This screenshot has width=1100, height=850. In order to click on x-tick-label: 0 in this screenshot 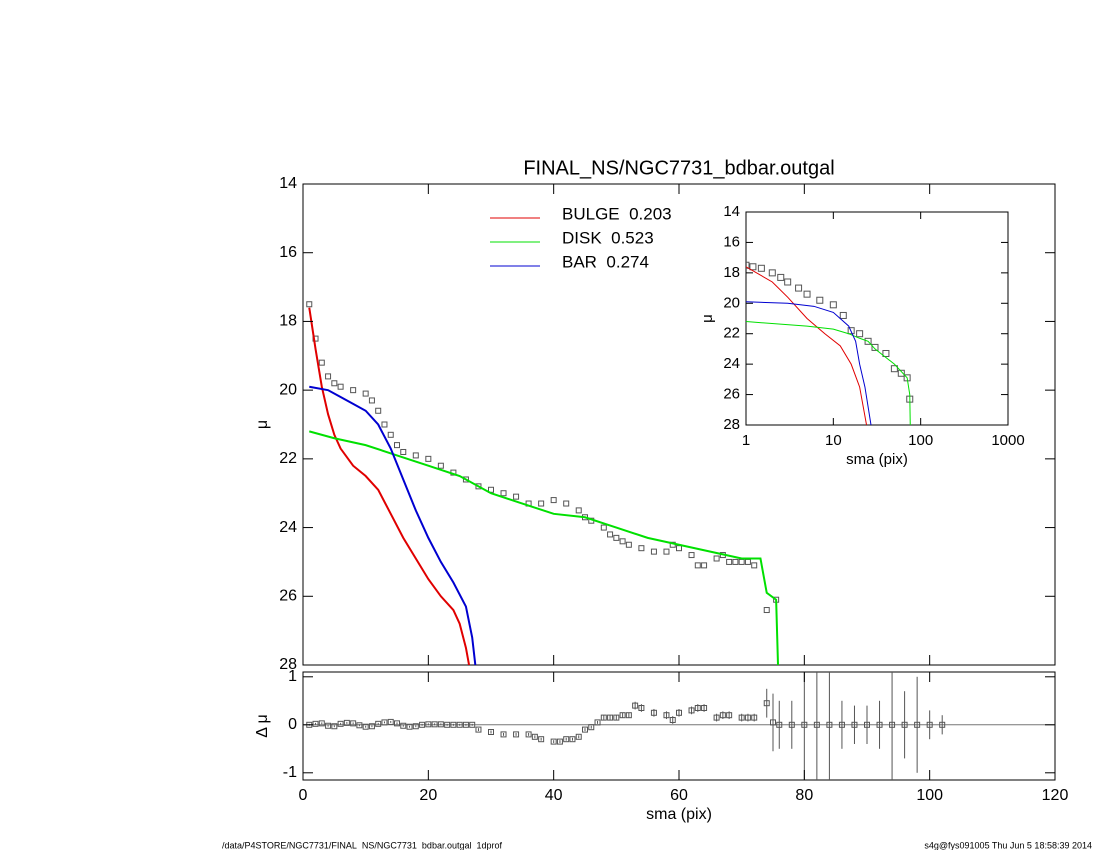, I will do `click(303, 795)`.